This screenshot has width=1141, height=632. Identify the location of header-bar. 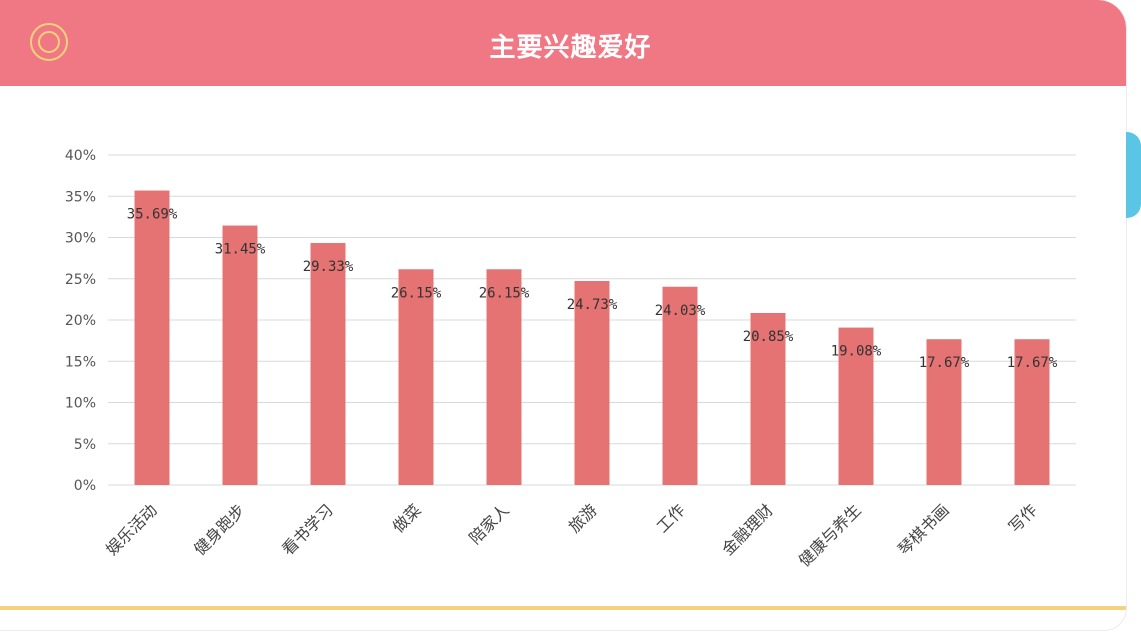
(563, 43).